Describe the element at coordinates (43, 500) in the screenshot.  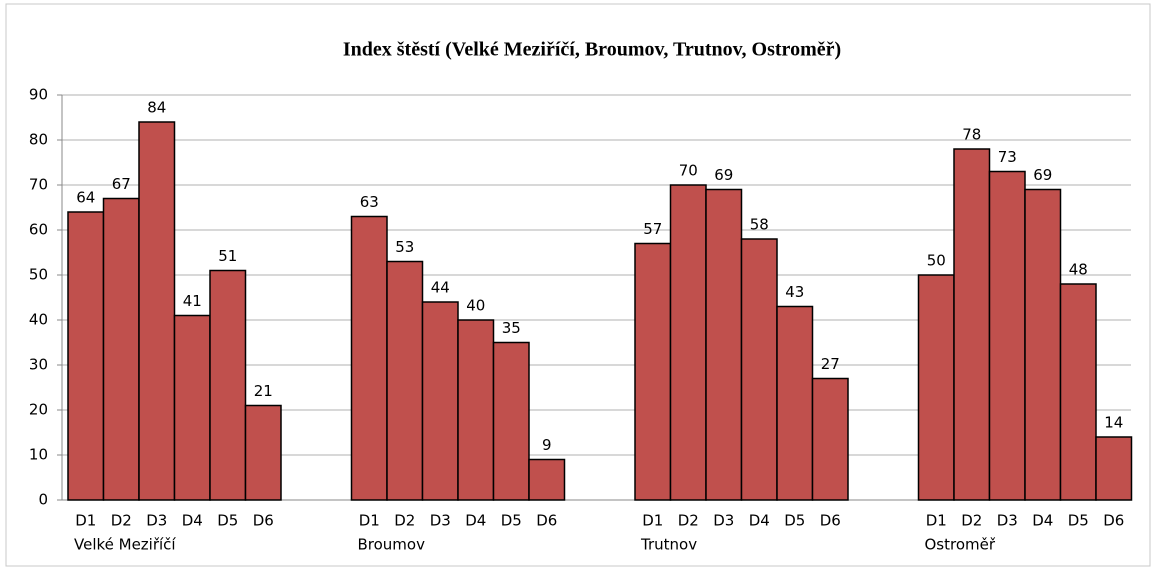
I see `y-tick-label: 0` at that location.